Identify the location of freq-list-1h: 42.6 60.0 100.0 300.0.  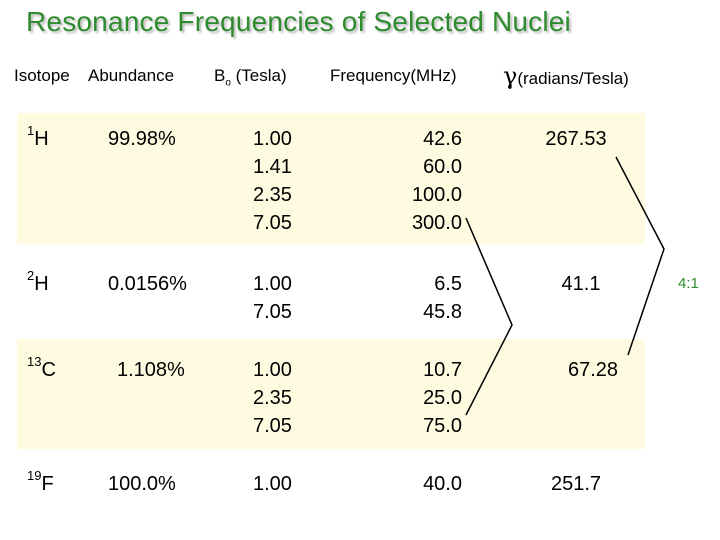
(421, 181).